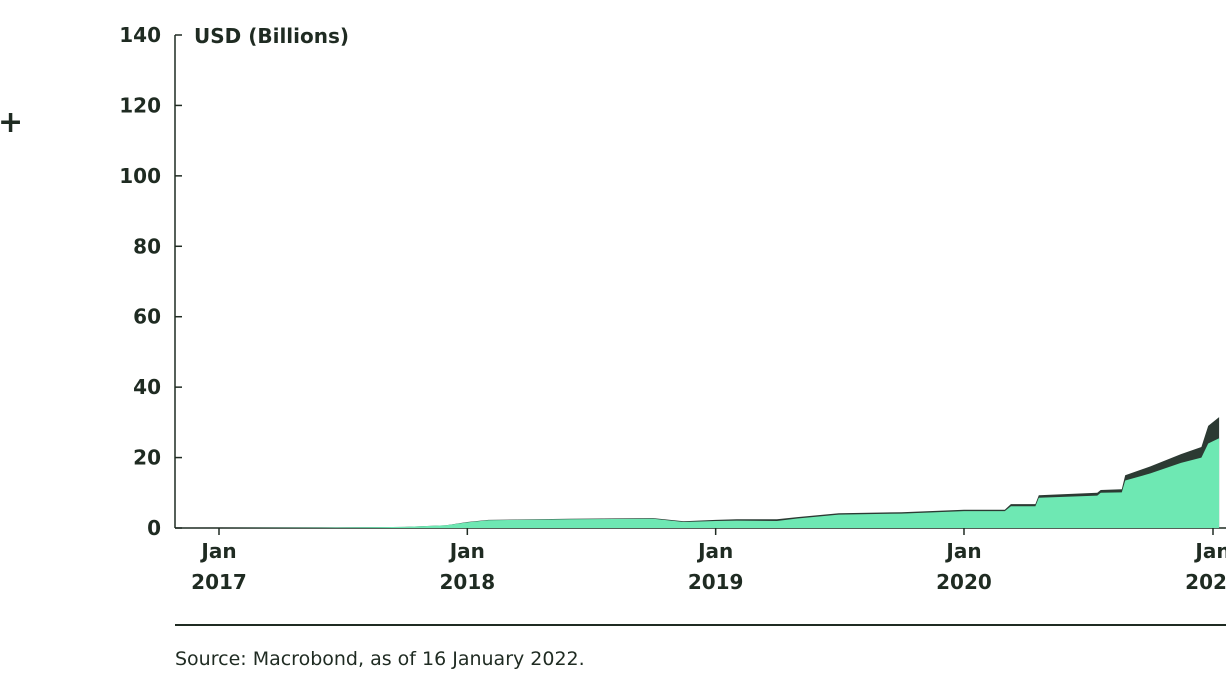  What do you see at coordinates (140, 35) in the screenshot?
I see `y-tick-label: 140` at bounding box center [140, 35].